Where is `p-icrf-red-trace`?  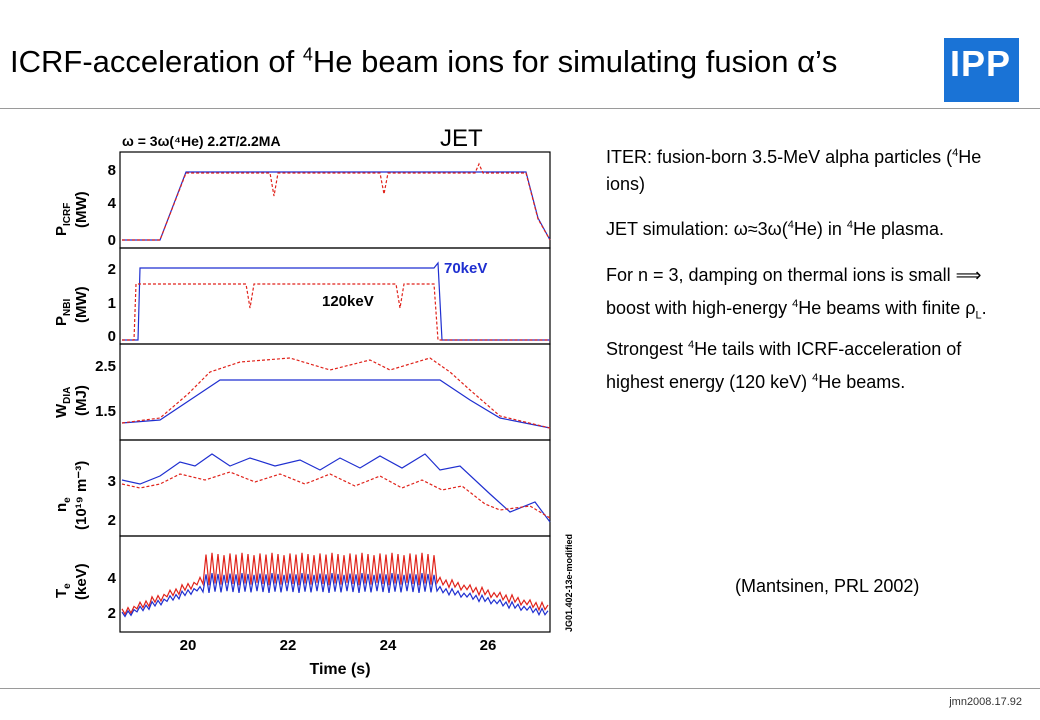 p-icrf-red-trace is located at coordinates (336, 201).